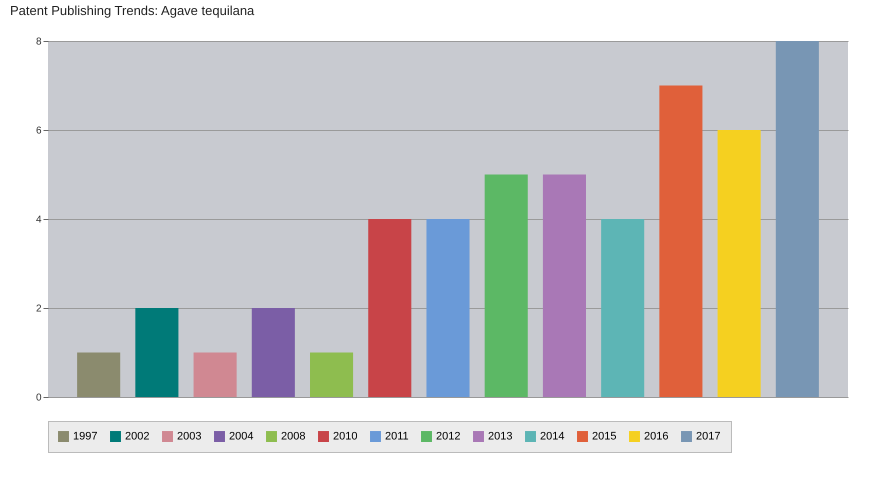 The width and height of the screenshot is (885, 499). Describe the element at coordinates (39, 131) in the screenshot. I see `y-tick-label: 6` at that location.